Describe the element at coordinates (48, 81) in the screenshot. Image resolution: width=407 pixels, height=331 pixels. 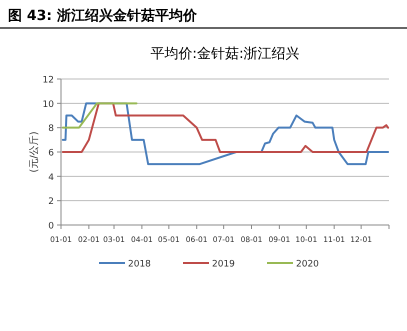
I see `y-tick-label: 12` at that location.